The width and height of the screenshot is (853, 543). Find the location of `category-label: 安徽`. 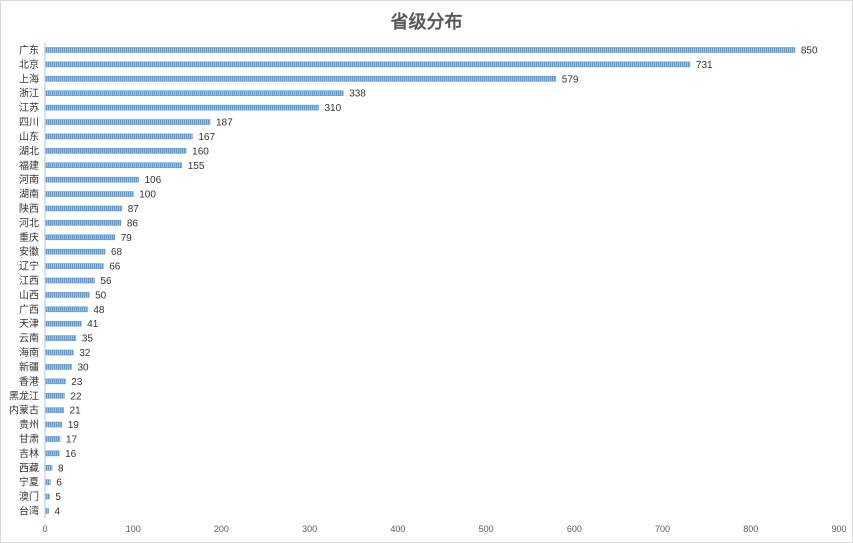

category-label: 安徽 is located at coordinates (29, 251).